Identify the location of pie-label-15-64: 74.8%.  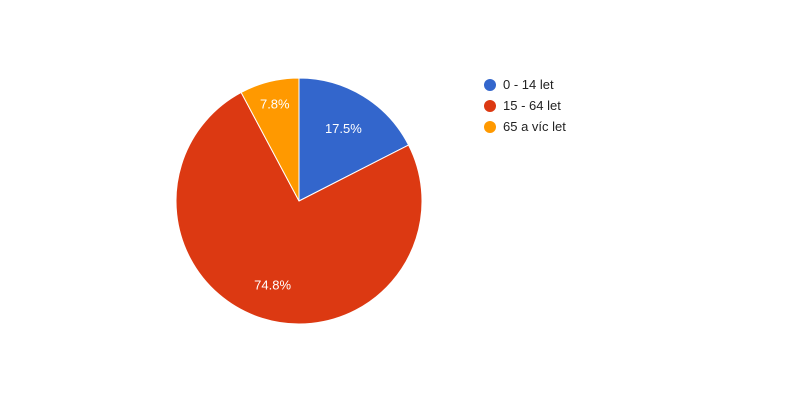
(272, 285).